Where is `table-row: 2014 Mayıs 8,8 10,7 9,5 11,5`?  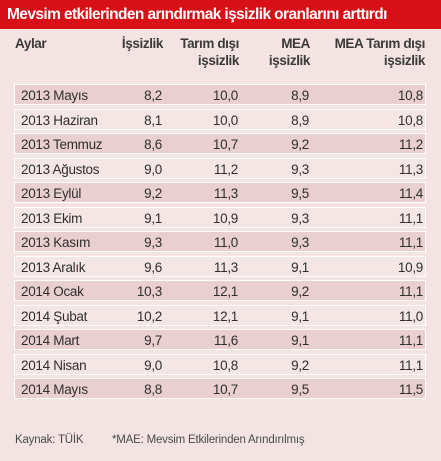 table-row: 2014 Mayıs 8,8 10,7 9,5 11,5 is located at coordinates (220, 388).